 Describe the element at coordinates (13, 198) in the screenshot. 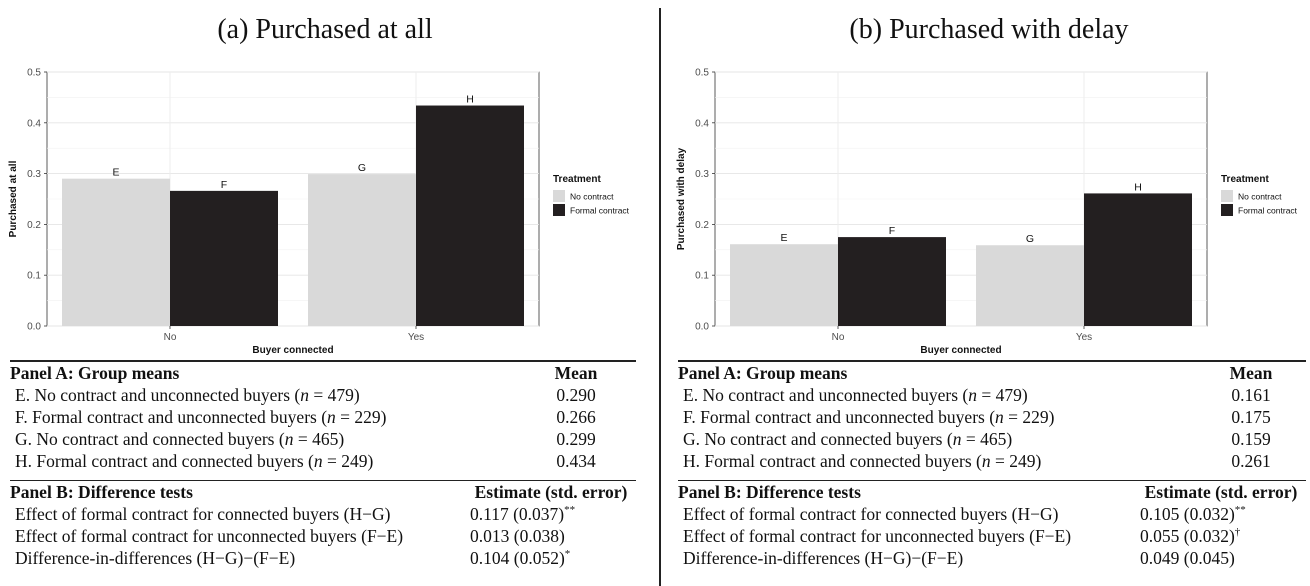

I see `y-axis-label: Purchased at all` at that location.